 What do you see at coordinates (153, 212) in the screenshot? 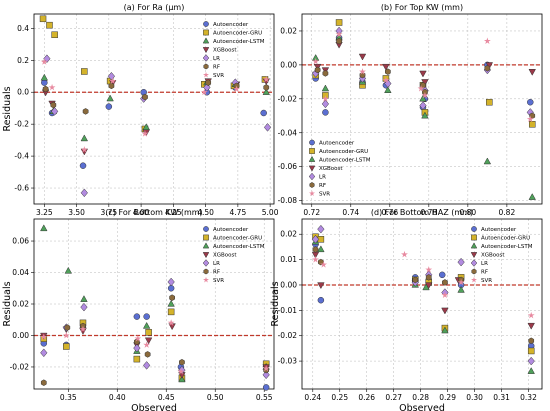
I see `panel-title: (c) For Bottom KW (mm)` at bounding box center [153, 212].